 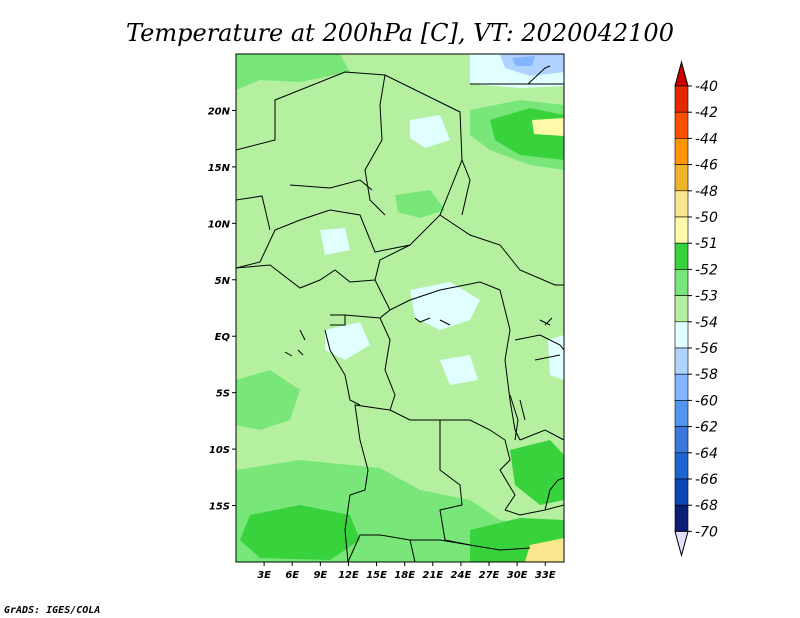 What do you see at coordinates (706, 454) in the screenshot?
I see `colorbar-label: -64` at bounding box center [706, 454].